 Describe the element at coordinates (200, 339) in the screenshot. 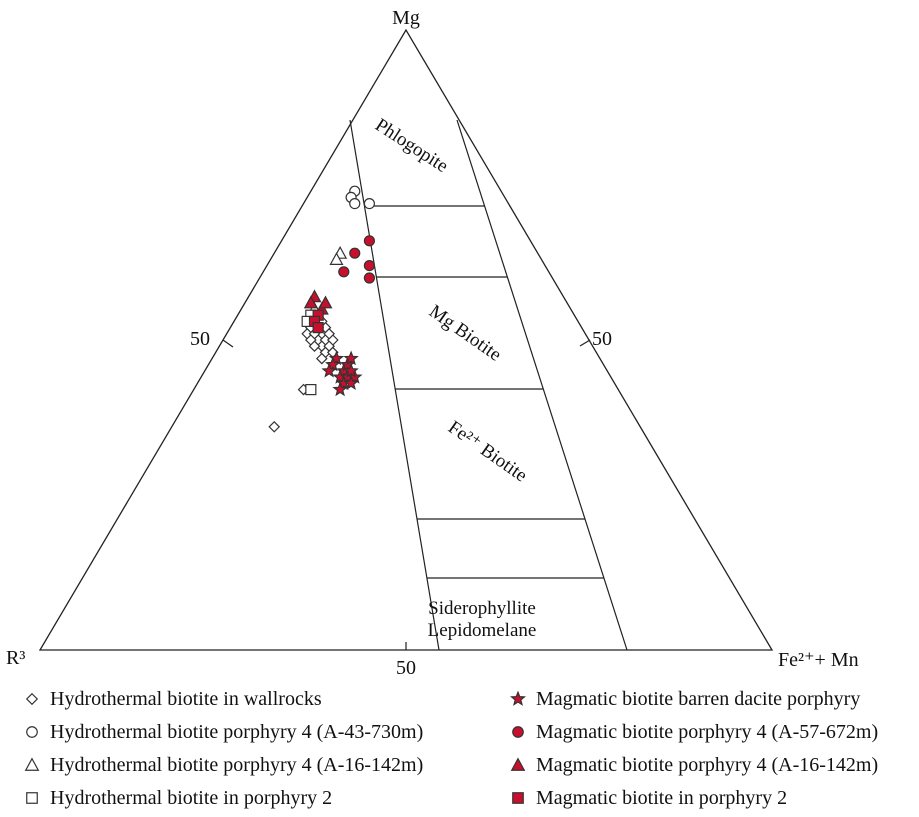

I see `tick-label-left: 50` at that location.